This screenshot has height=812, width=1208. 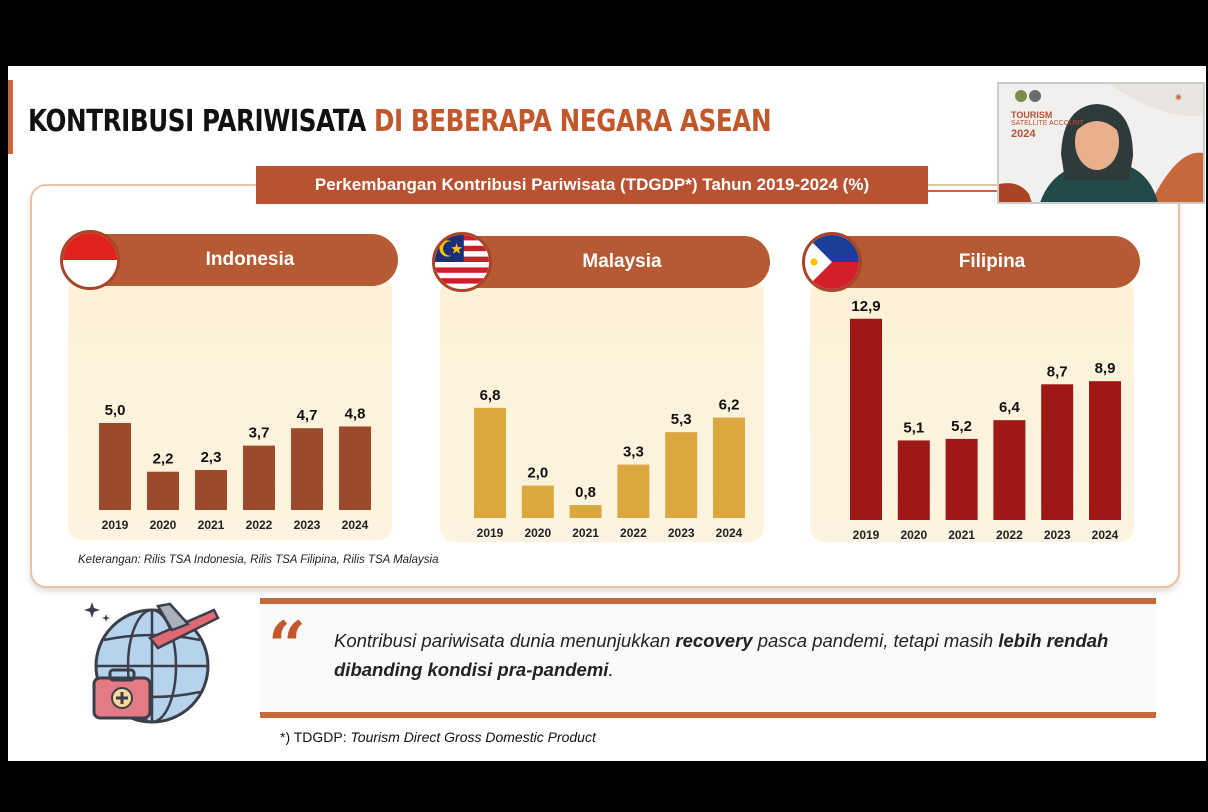 What do you see at coordinates (604, 786) in the screenshot?
I see `screen-bottom-bar` at bounding box center [604, 786].